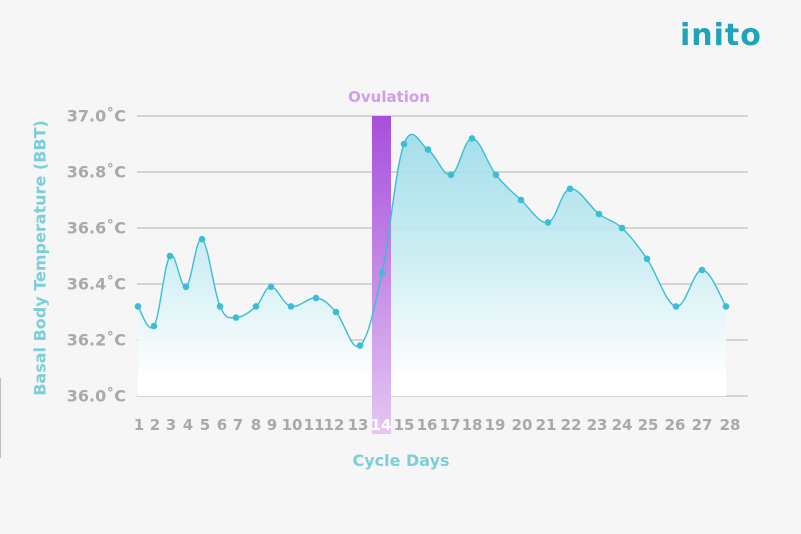 This screenshot has height=534, width=801. What do you see at coordinates (272, 425) in the screenshot?
I see `x-tick-label: 9` at bounding box center [272, 425].